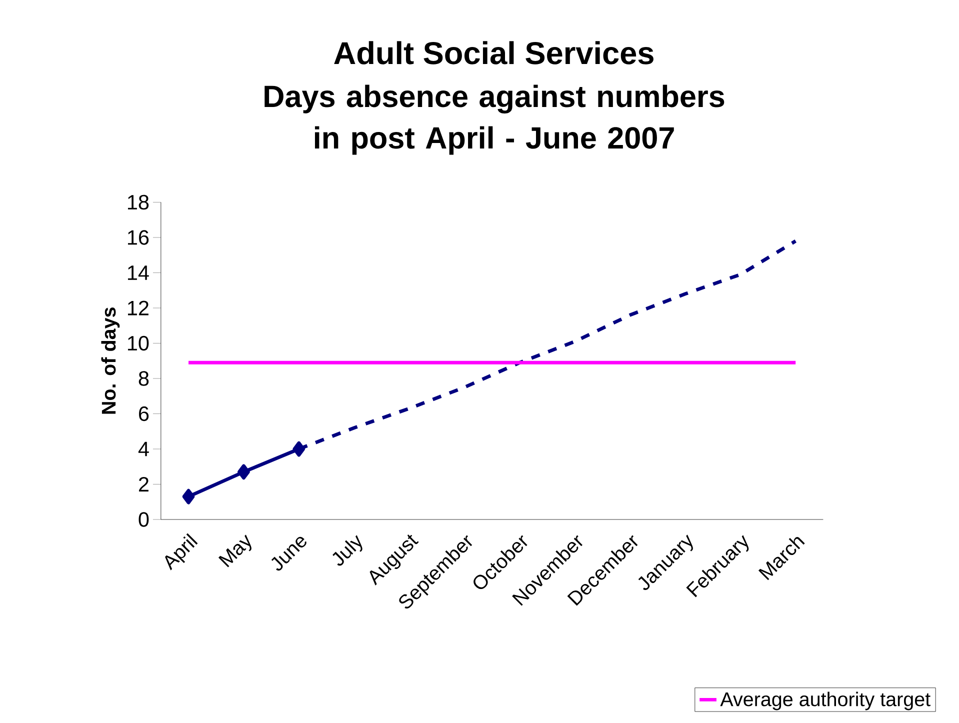 This screenshot has width=959, height=723. Describe the element at coordinates (143, 484) in the screenshot. I see `y-tick-label: 2` at that location.